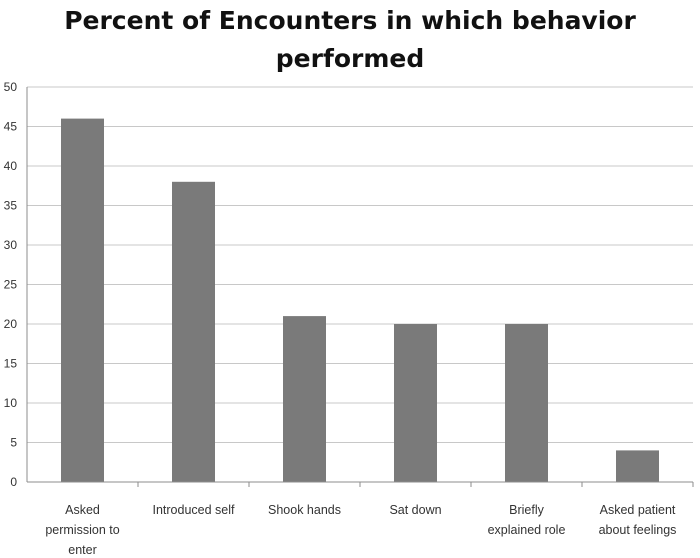 The image size is (700, 558). Describe the element at coordinates (350, 20) in the screenshot. I see `chart-title-line-1: Percent of Encounters in which behavior` at that location.